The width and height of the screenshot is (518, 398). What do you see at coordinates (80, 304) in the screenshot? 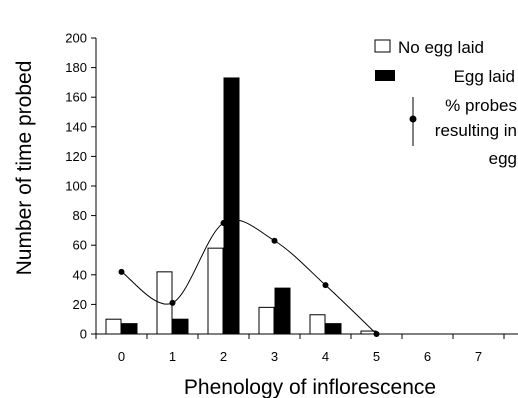
I see `y-tick-label: 20` at bounding box center [80, 304].